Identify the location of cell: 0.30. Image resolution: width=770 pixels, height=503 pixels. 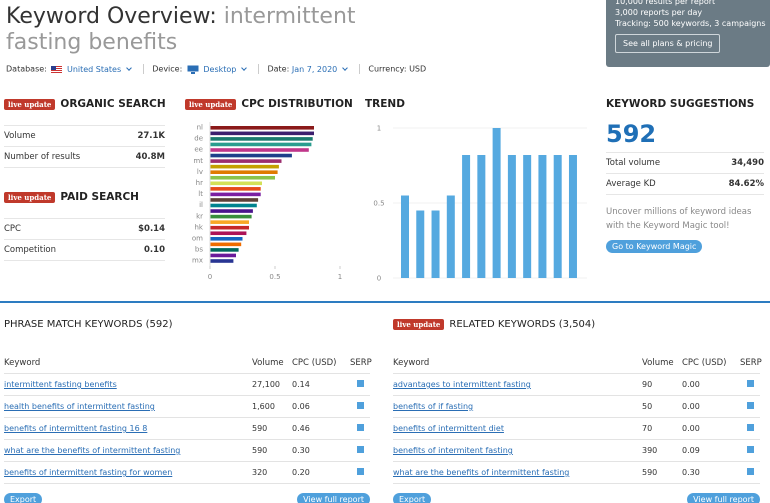
(301, 450).